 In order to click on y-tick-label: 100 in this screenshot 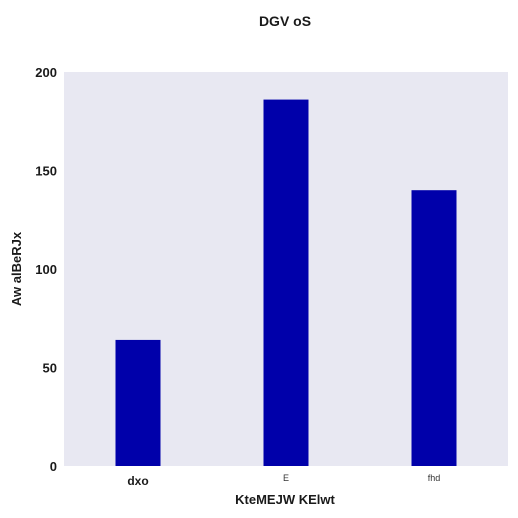, I will do `click(46, 269)`.